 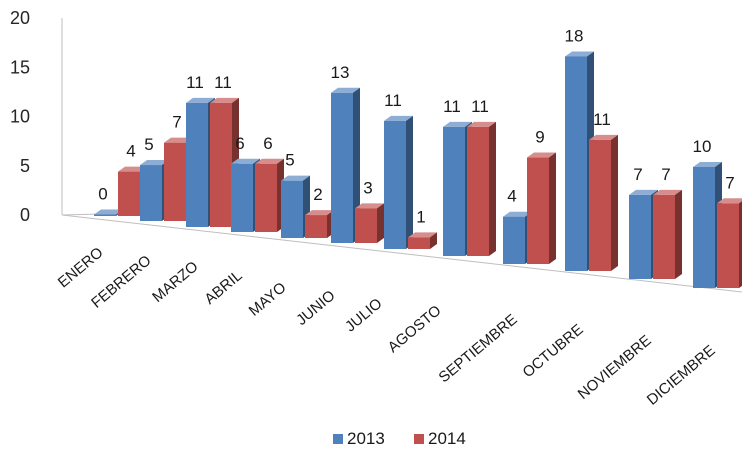 What do you see at coordinates (20, 67) in the screenshot?
I see `y-tick-label: 15` at bounding box center [20, 67].